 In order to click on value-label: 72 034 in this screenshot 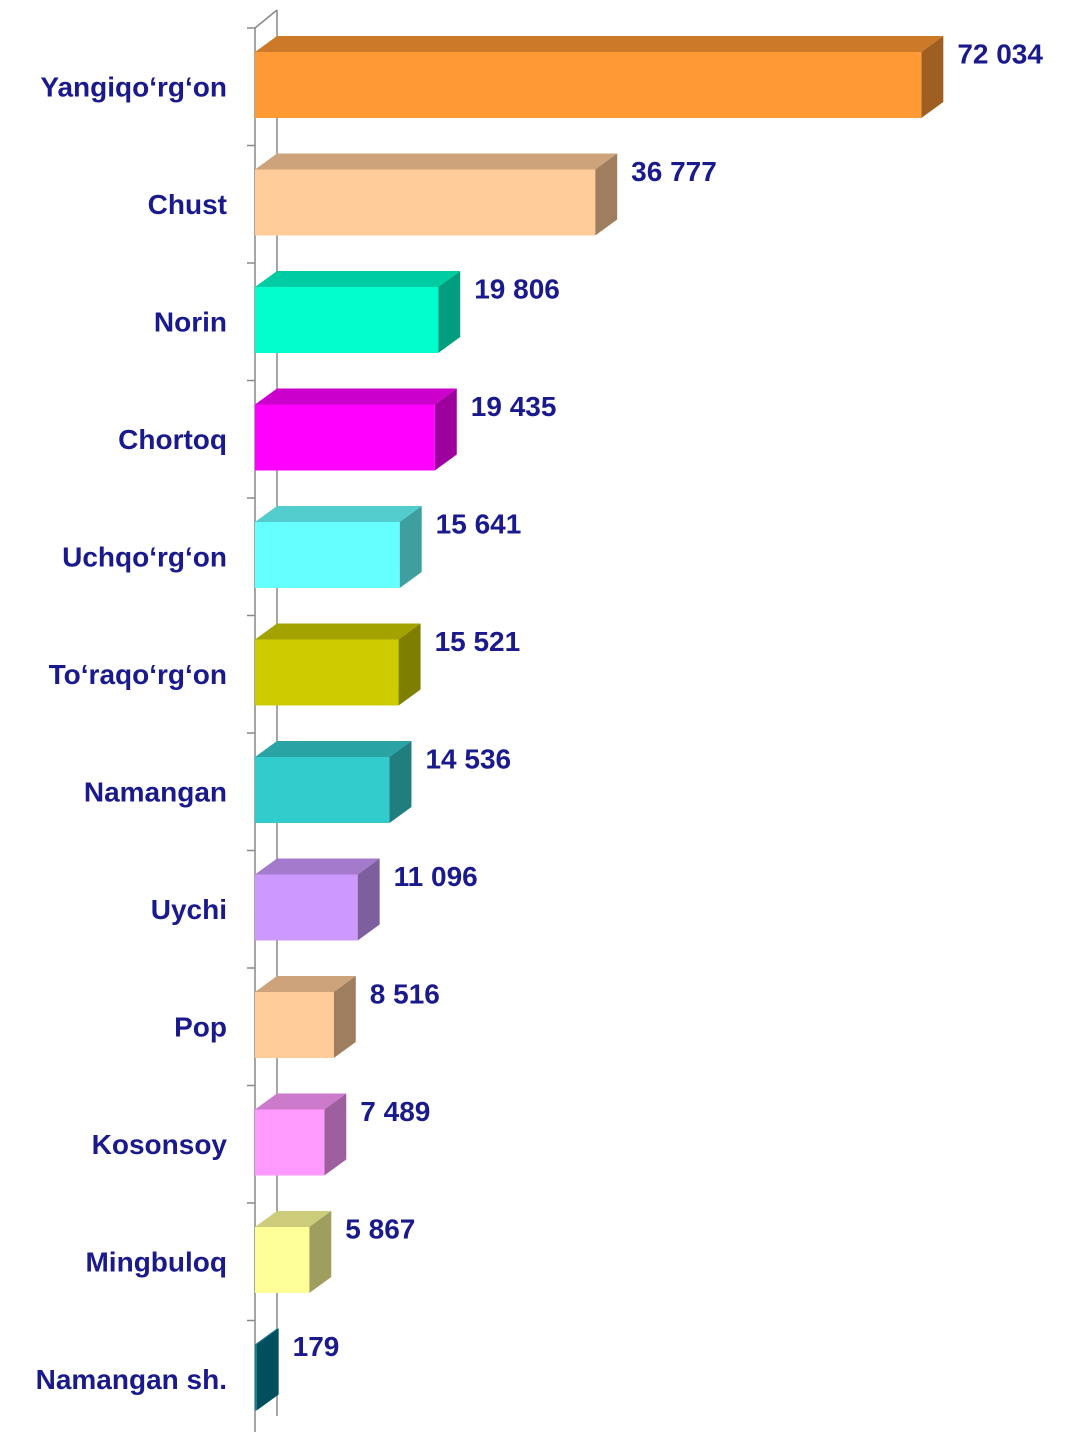, I will do `click(1000, 53)`.